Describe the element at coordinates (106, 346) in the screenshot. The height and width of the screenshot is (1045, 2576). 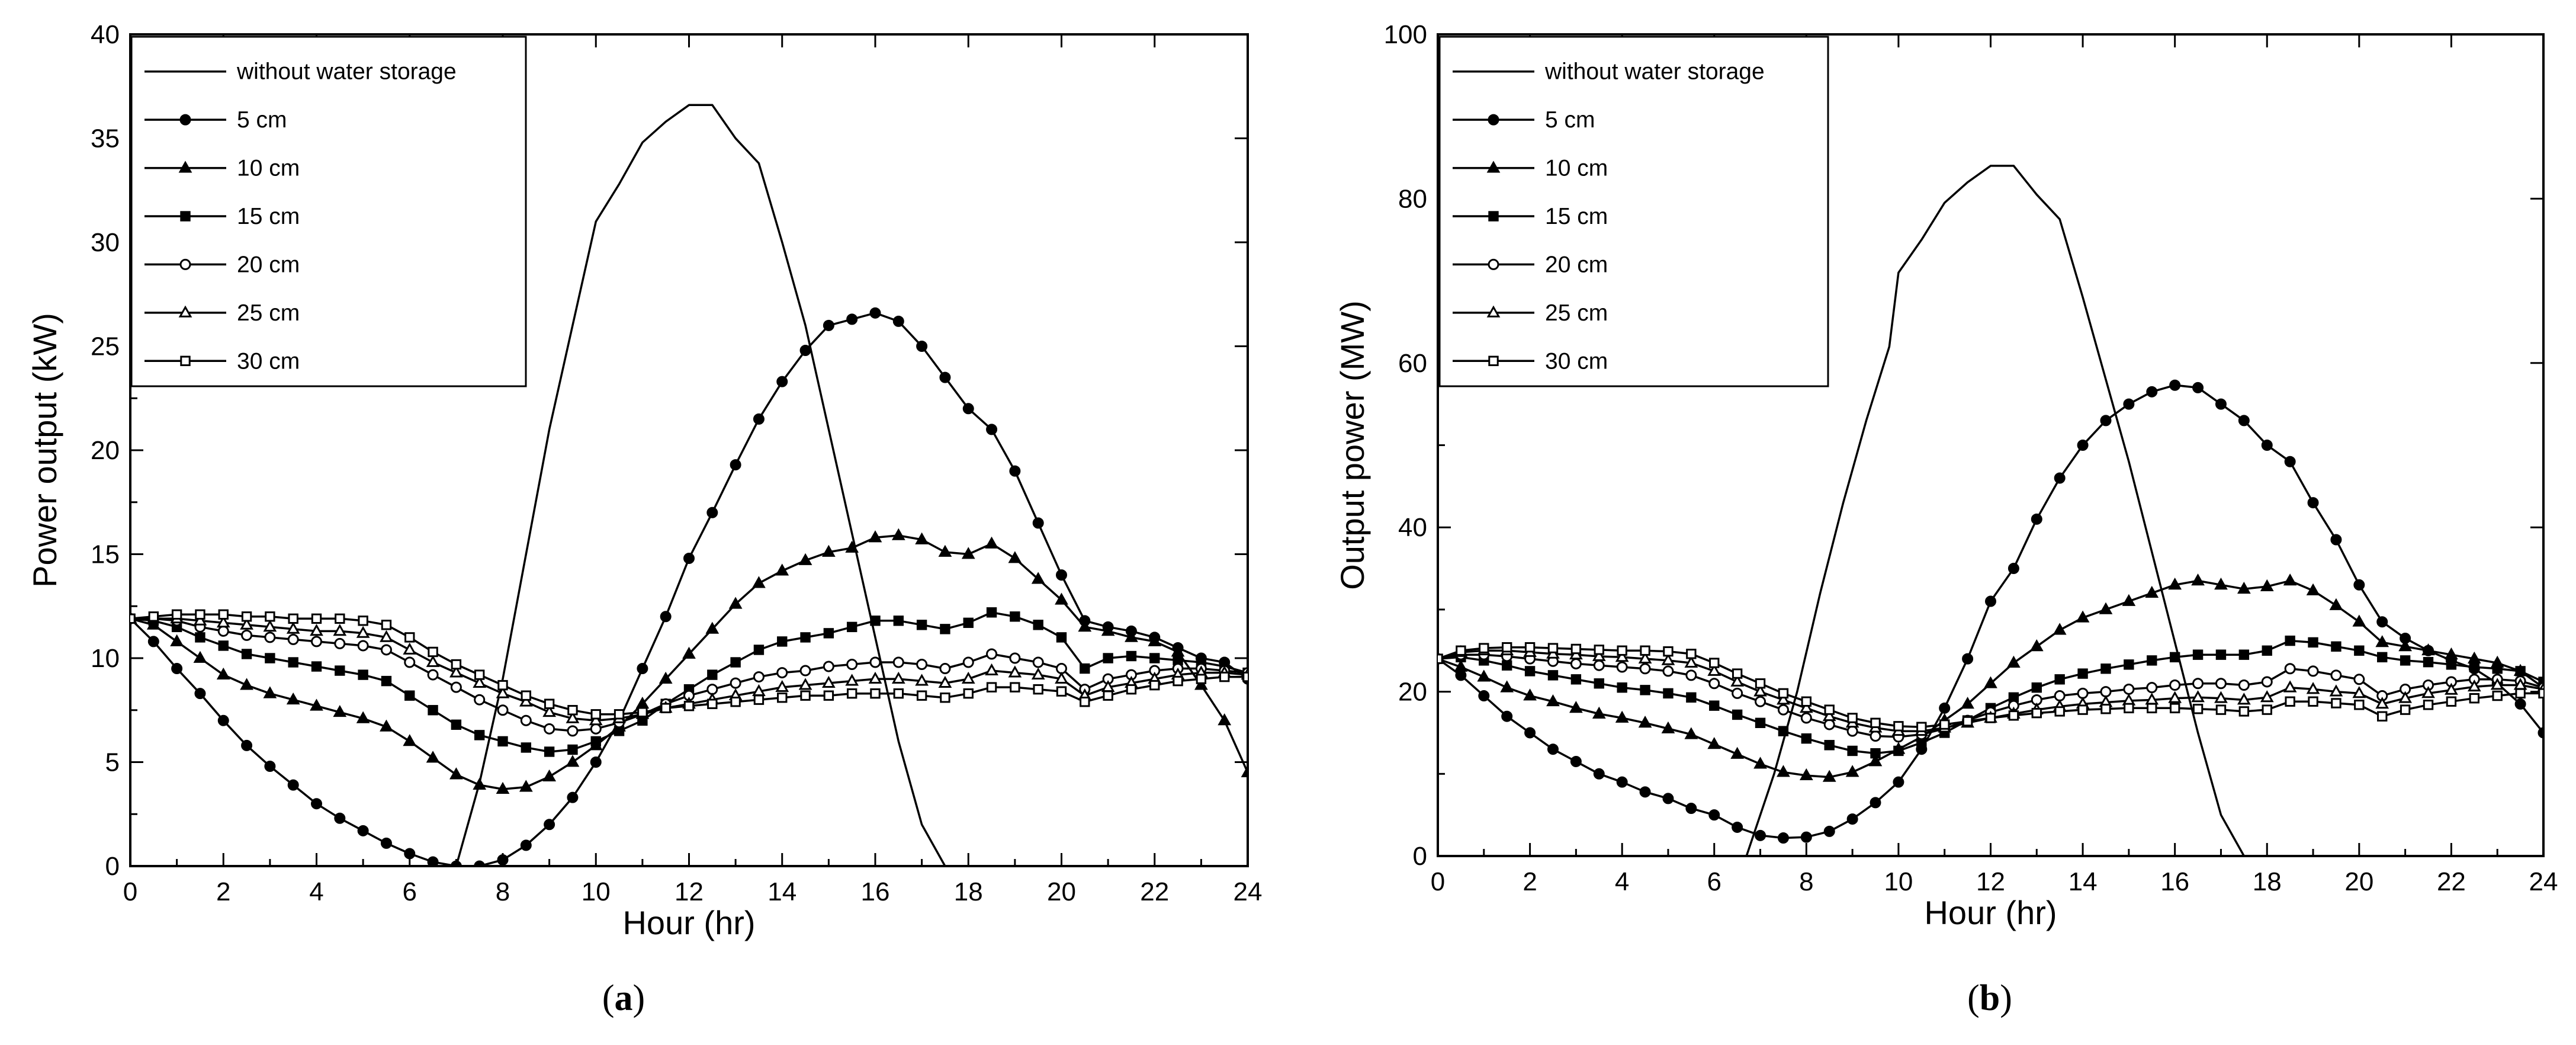
I see `y-tick-label: 25` at that location.